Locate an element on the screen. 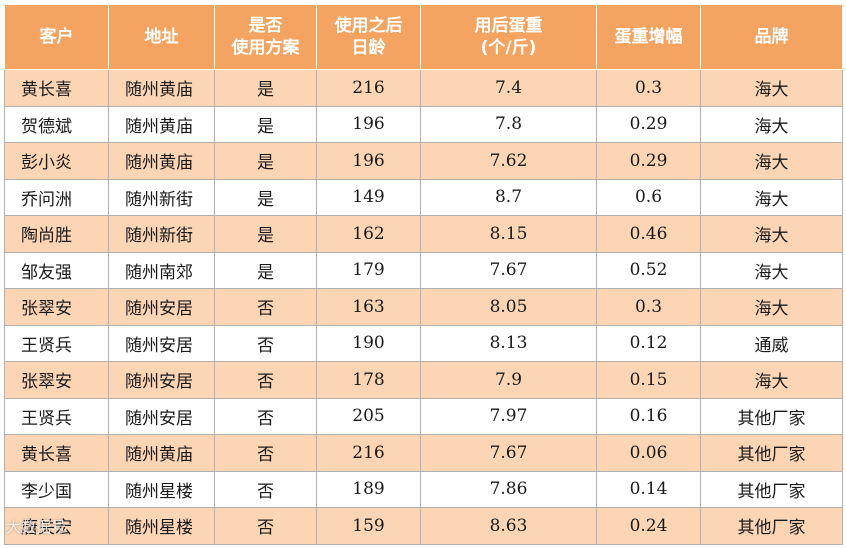 This screenshot has height=548, width=846. header-use-plan-line1: 是否 is located at coordinates (265, 26).